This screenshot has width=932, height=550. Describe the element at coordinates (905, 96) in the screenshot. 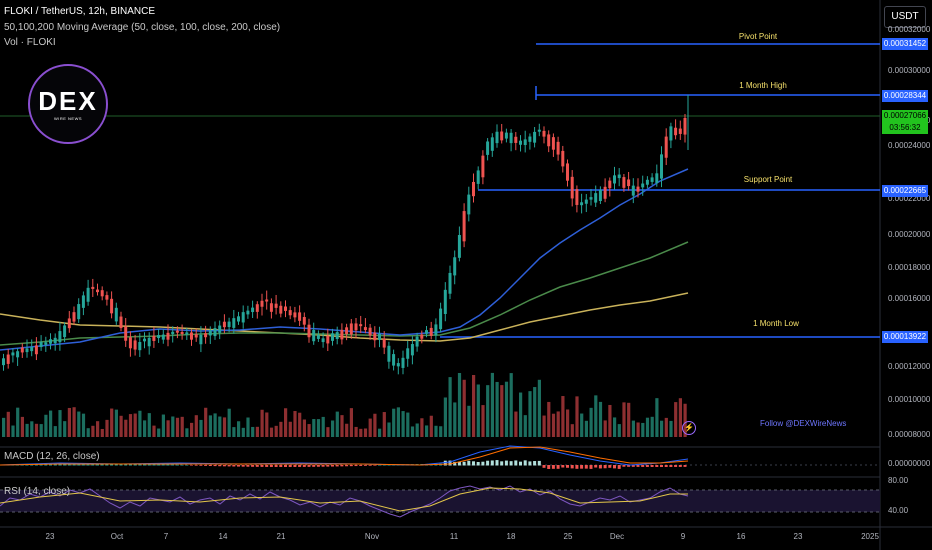

I see `level-price-tag: 0.00028344` at that location.